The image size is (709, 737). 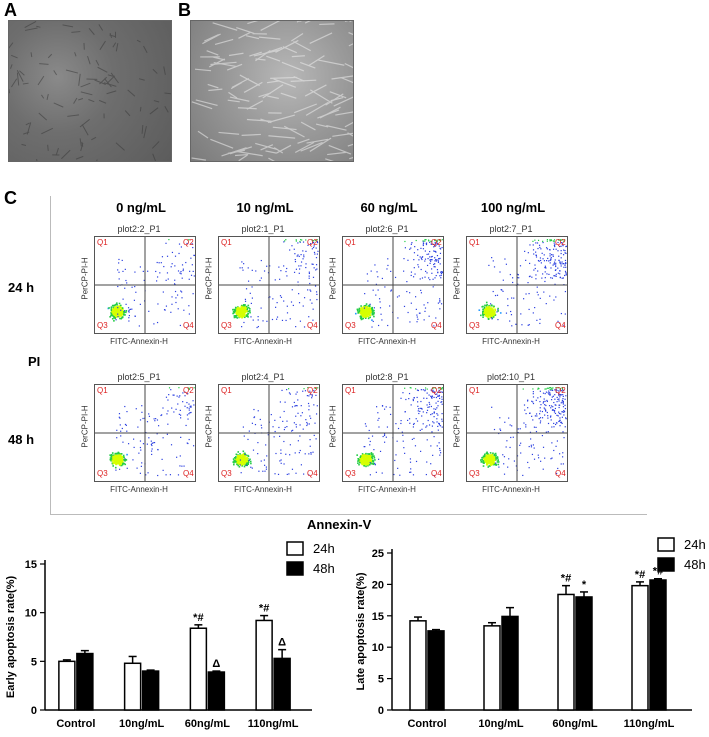 What do you see at coordinates (31, 565) in the screenshot?
I see `y-tick-label: 15` at bounding box center [31, 565].